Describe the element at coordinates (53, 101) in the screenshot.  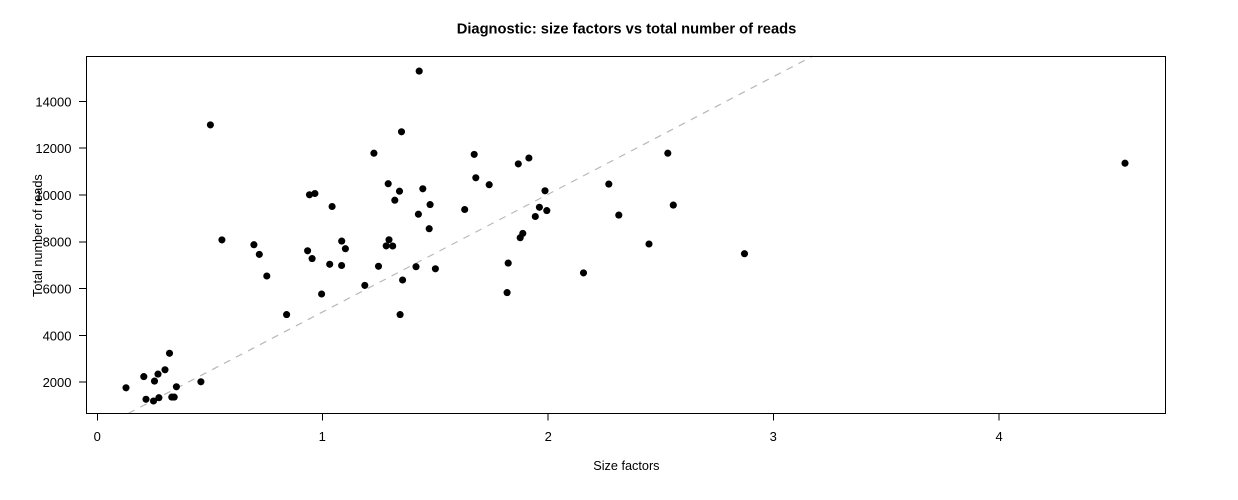
I see `svg-text: 14000` at that location.